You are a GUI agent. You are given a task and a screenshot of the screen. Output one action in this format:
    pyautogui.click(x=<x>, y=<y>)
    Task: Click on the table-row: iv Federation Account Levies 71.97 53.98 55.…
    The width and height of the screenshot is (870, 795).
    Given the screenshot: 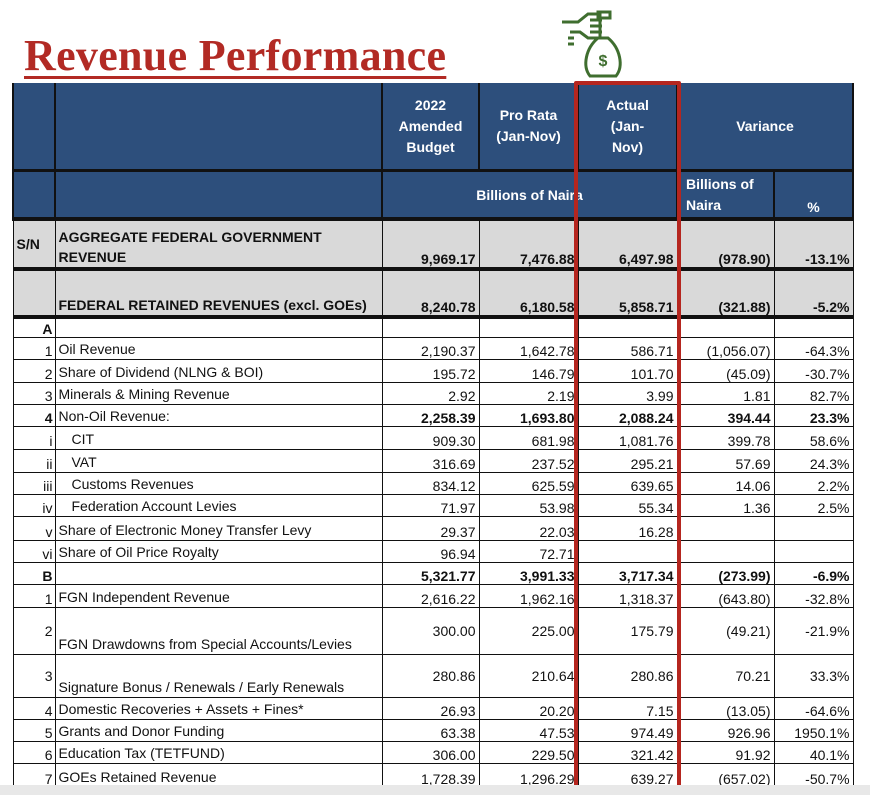 What is the action you would take?
    pyautogui.click(x=433, y=505)
    